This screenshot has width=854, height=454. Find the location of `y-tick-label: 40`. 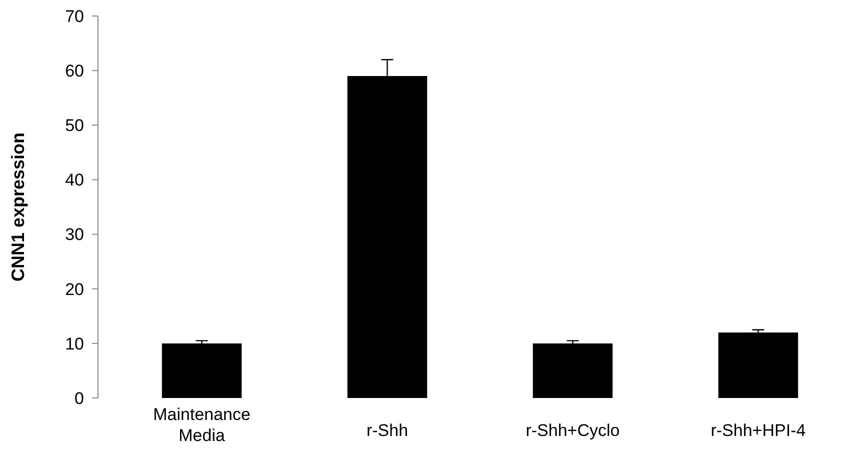

y-tick-label: 40 is located at coordinates (74, 180).